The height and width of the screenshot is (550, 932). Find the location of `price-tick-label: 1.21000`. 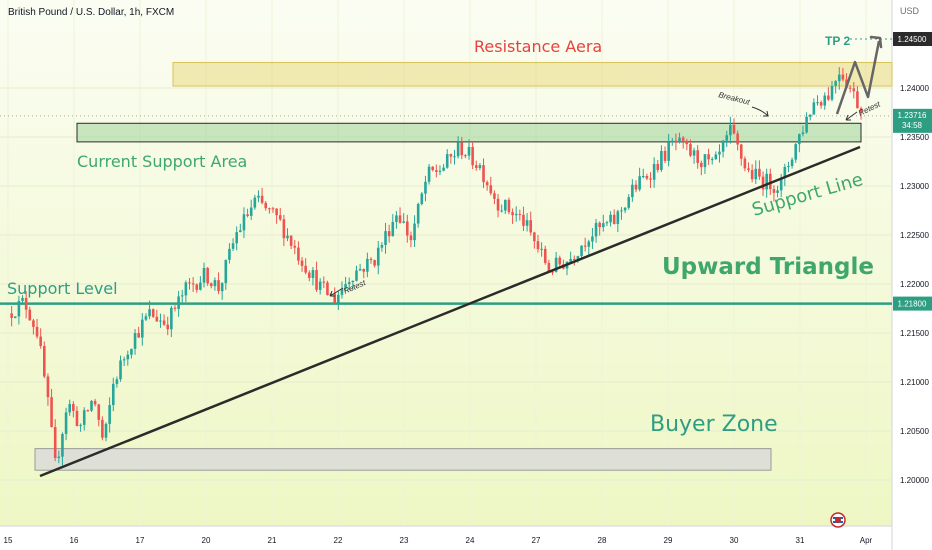

price-tick-label: 1.21000 is located at coordinates (914, 382).